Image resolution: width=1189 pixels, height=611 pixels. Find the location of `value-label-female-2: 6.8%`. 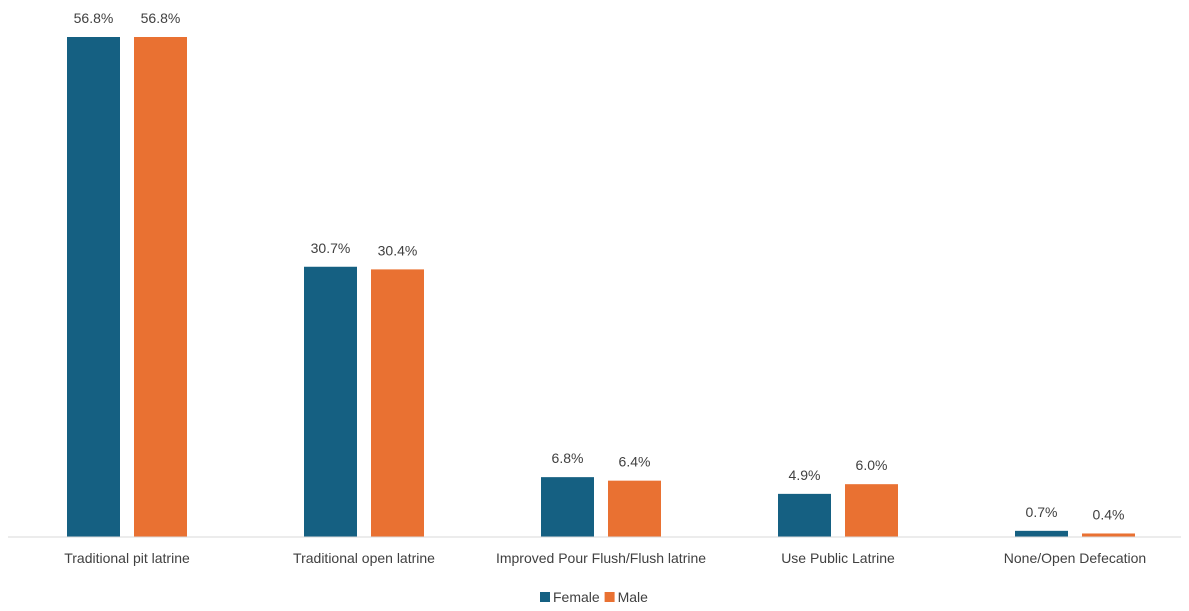

value-label-female-2: 6.8% is located at coordinates (568, 458).